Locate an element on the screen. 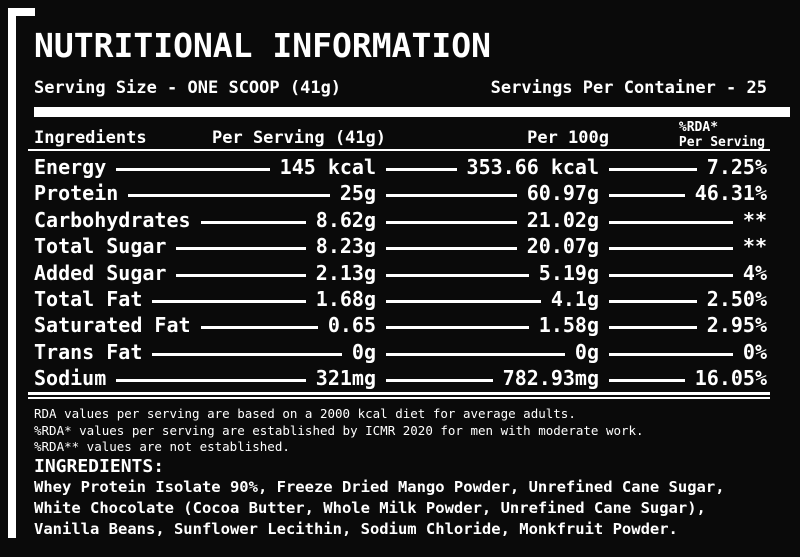 Image resolution: width=800 pixels, height=557 pixels. serving-size-label: Serving Size - ONE SCOOP (41g) is located at coordinates (188, 88).